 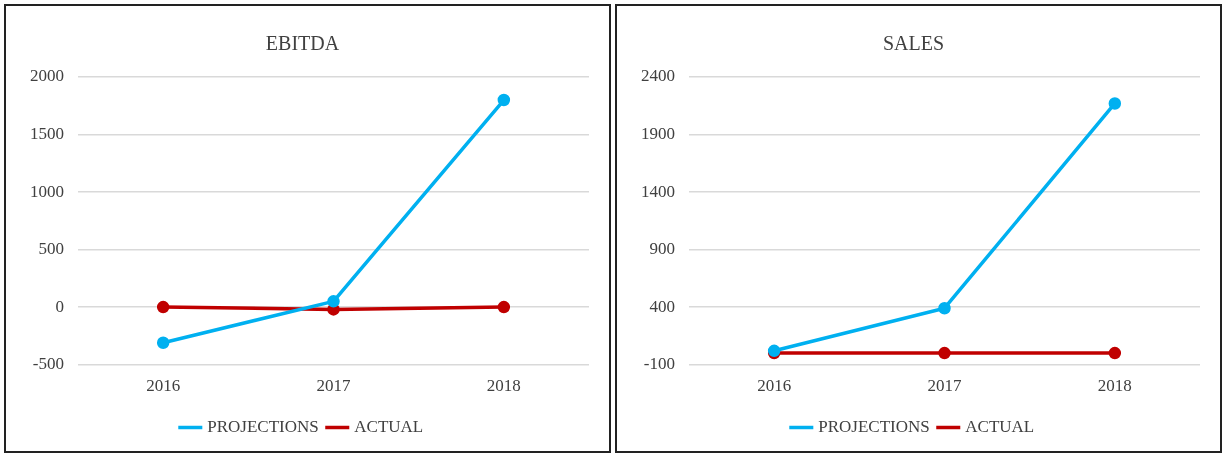 I want to click on y-tick-label: 900, so click(x=662, y=249).